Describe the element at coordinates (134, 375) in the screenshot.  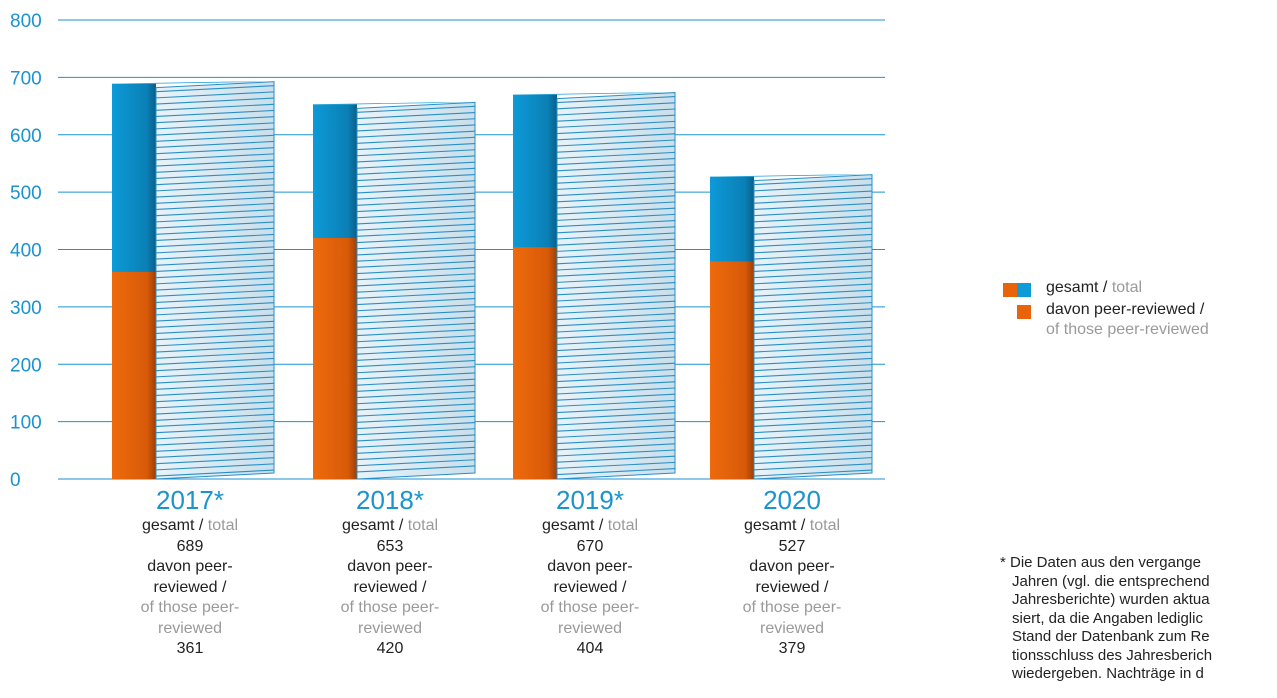
I see `bar-peer-reviewed` at that location.